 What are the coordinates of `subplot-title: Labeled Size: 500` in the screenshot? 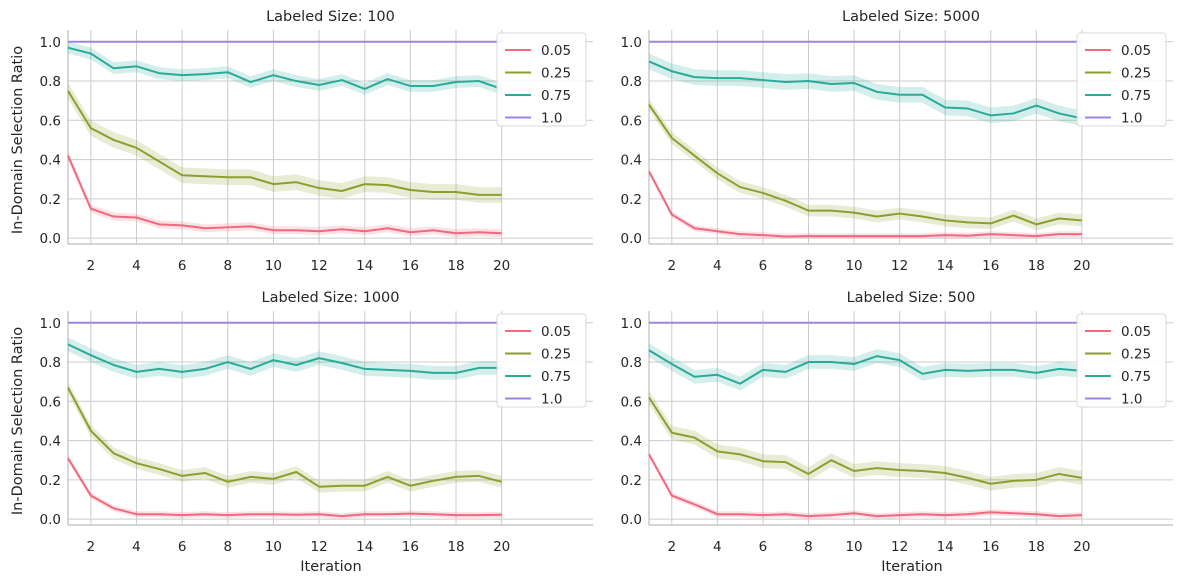 It's located at (911, 298).